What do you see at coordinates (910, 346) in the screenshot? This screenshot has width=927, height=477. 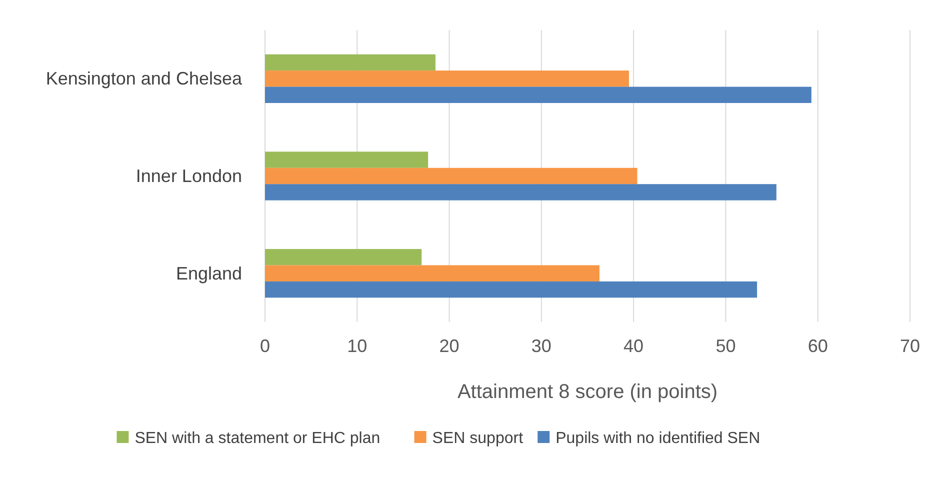 I see `x-tick-label: 70` at bounding box center [910, 346].